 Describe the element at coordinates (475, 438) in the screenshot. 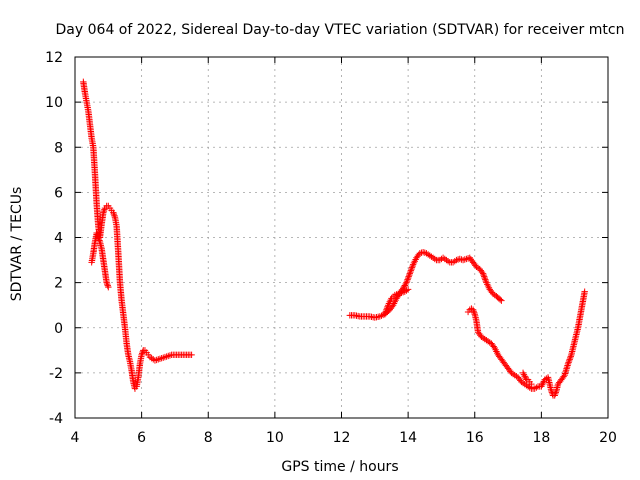

I see `x-tick-label: 16` at that location.